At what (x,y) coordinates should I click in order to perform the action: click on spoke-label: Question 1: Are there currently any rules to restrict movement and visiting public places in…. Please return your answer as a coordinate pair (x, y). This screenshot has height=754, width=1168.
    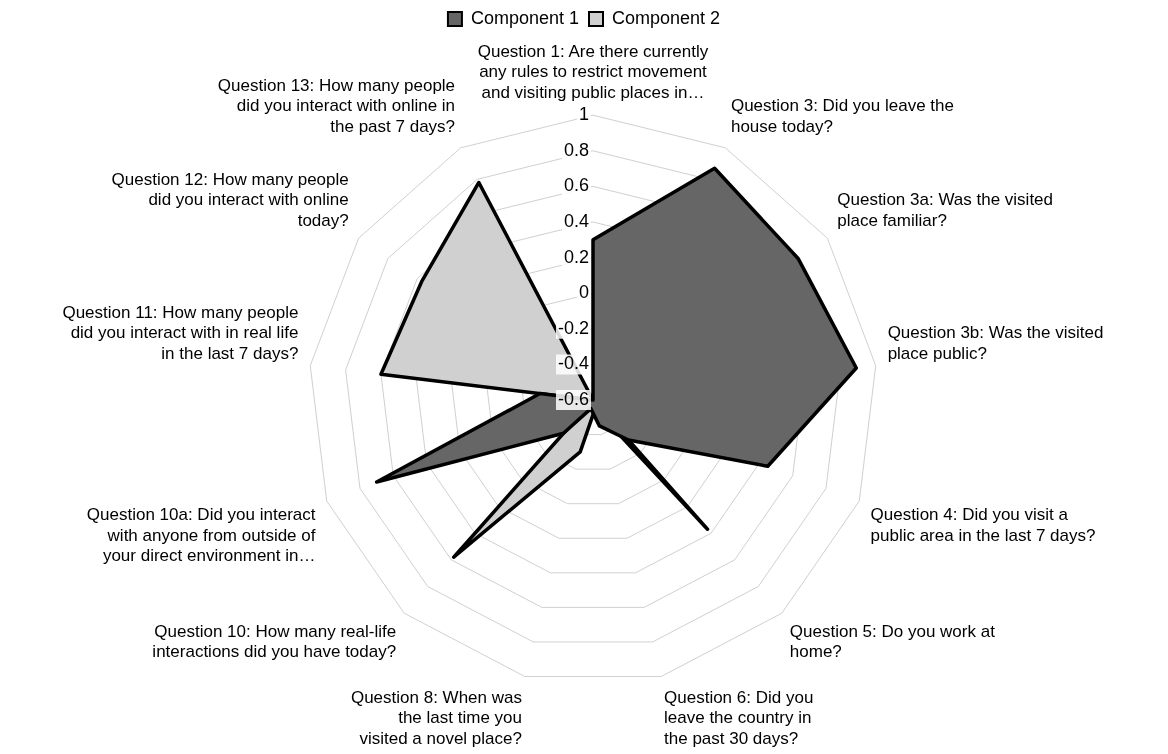
    Looking at the image, I should click on (593, 71).